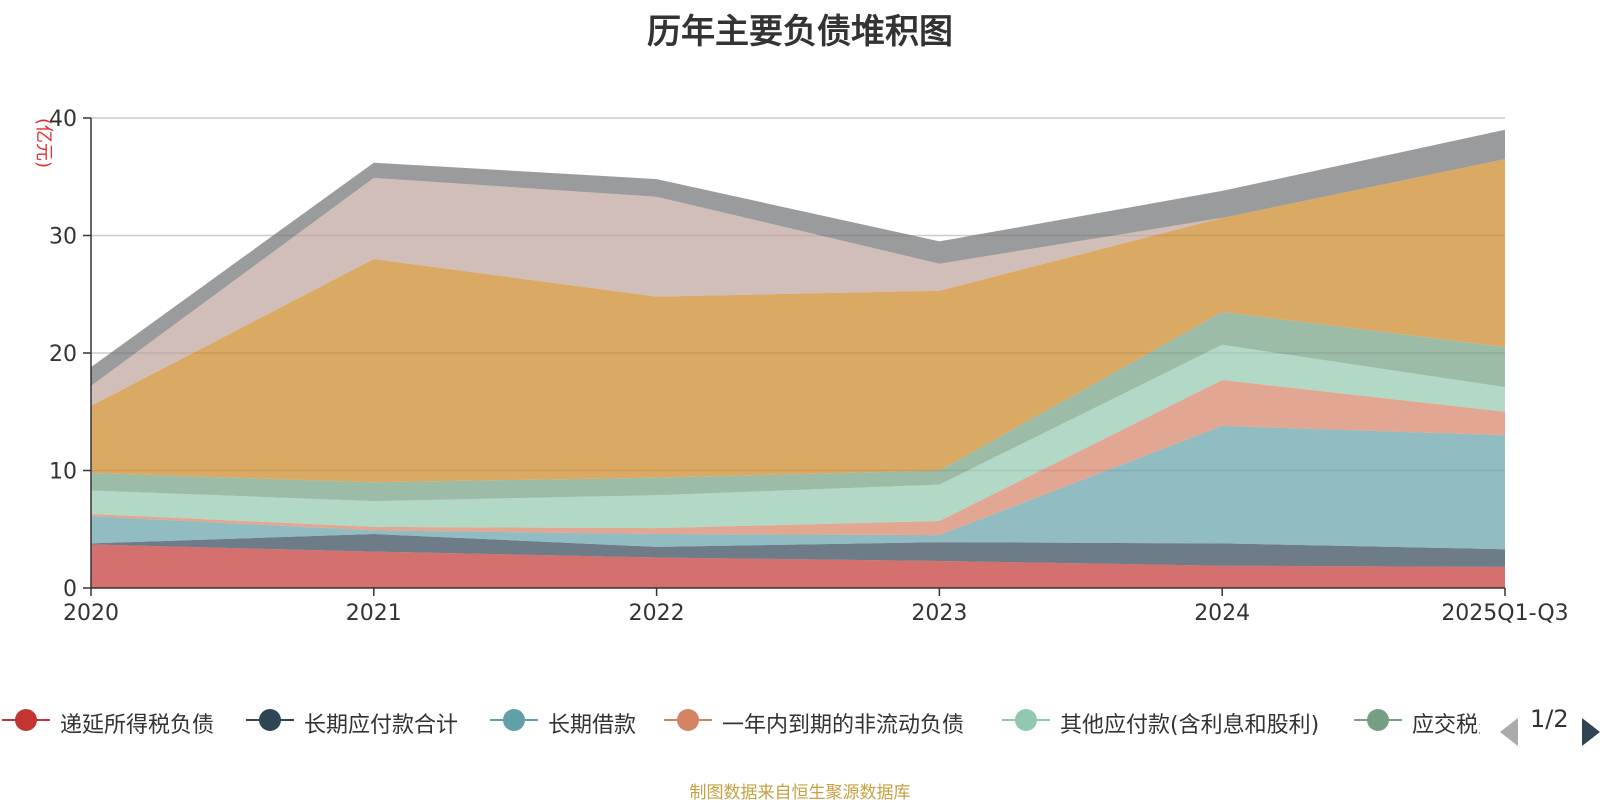 The image size is (1600, 803). I want to click on y-tick-label: 0, so click(70, 589).